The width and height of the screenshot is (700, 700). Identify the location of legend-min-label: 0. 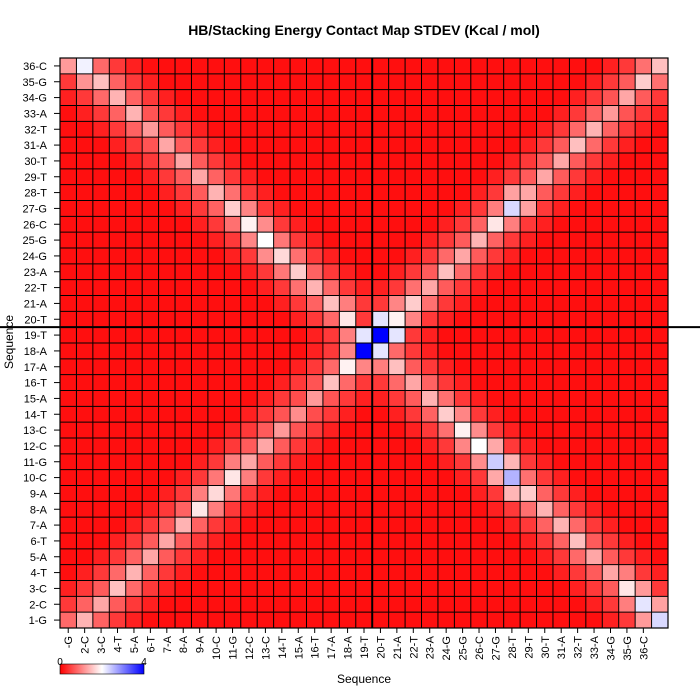
(60, 662).